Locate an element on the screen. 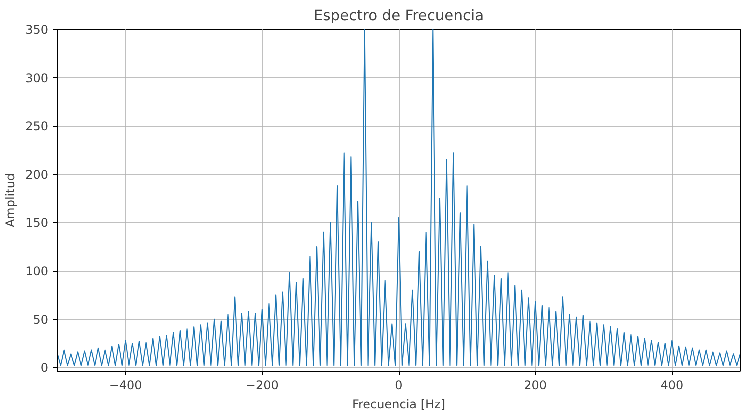  y-tick-label: 100 is located at coordinates (37, 271).